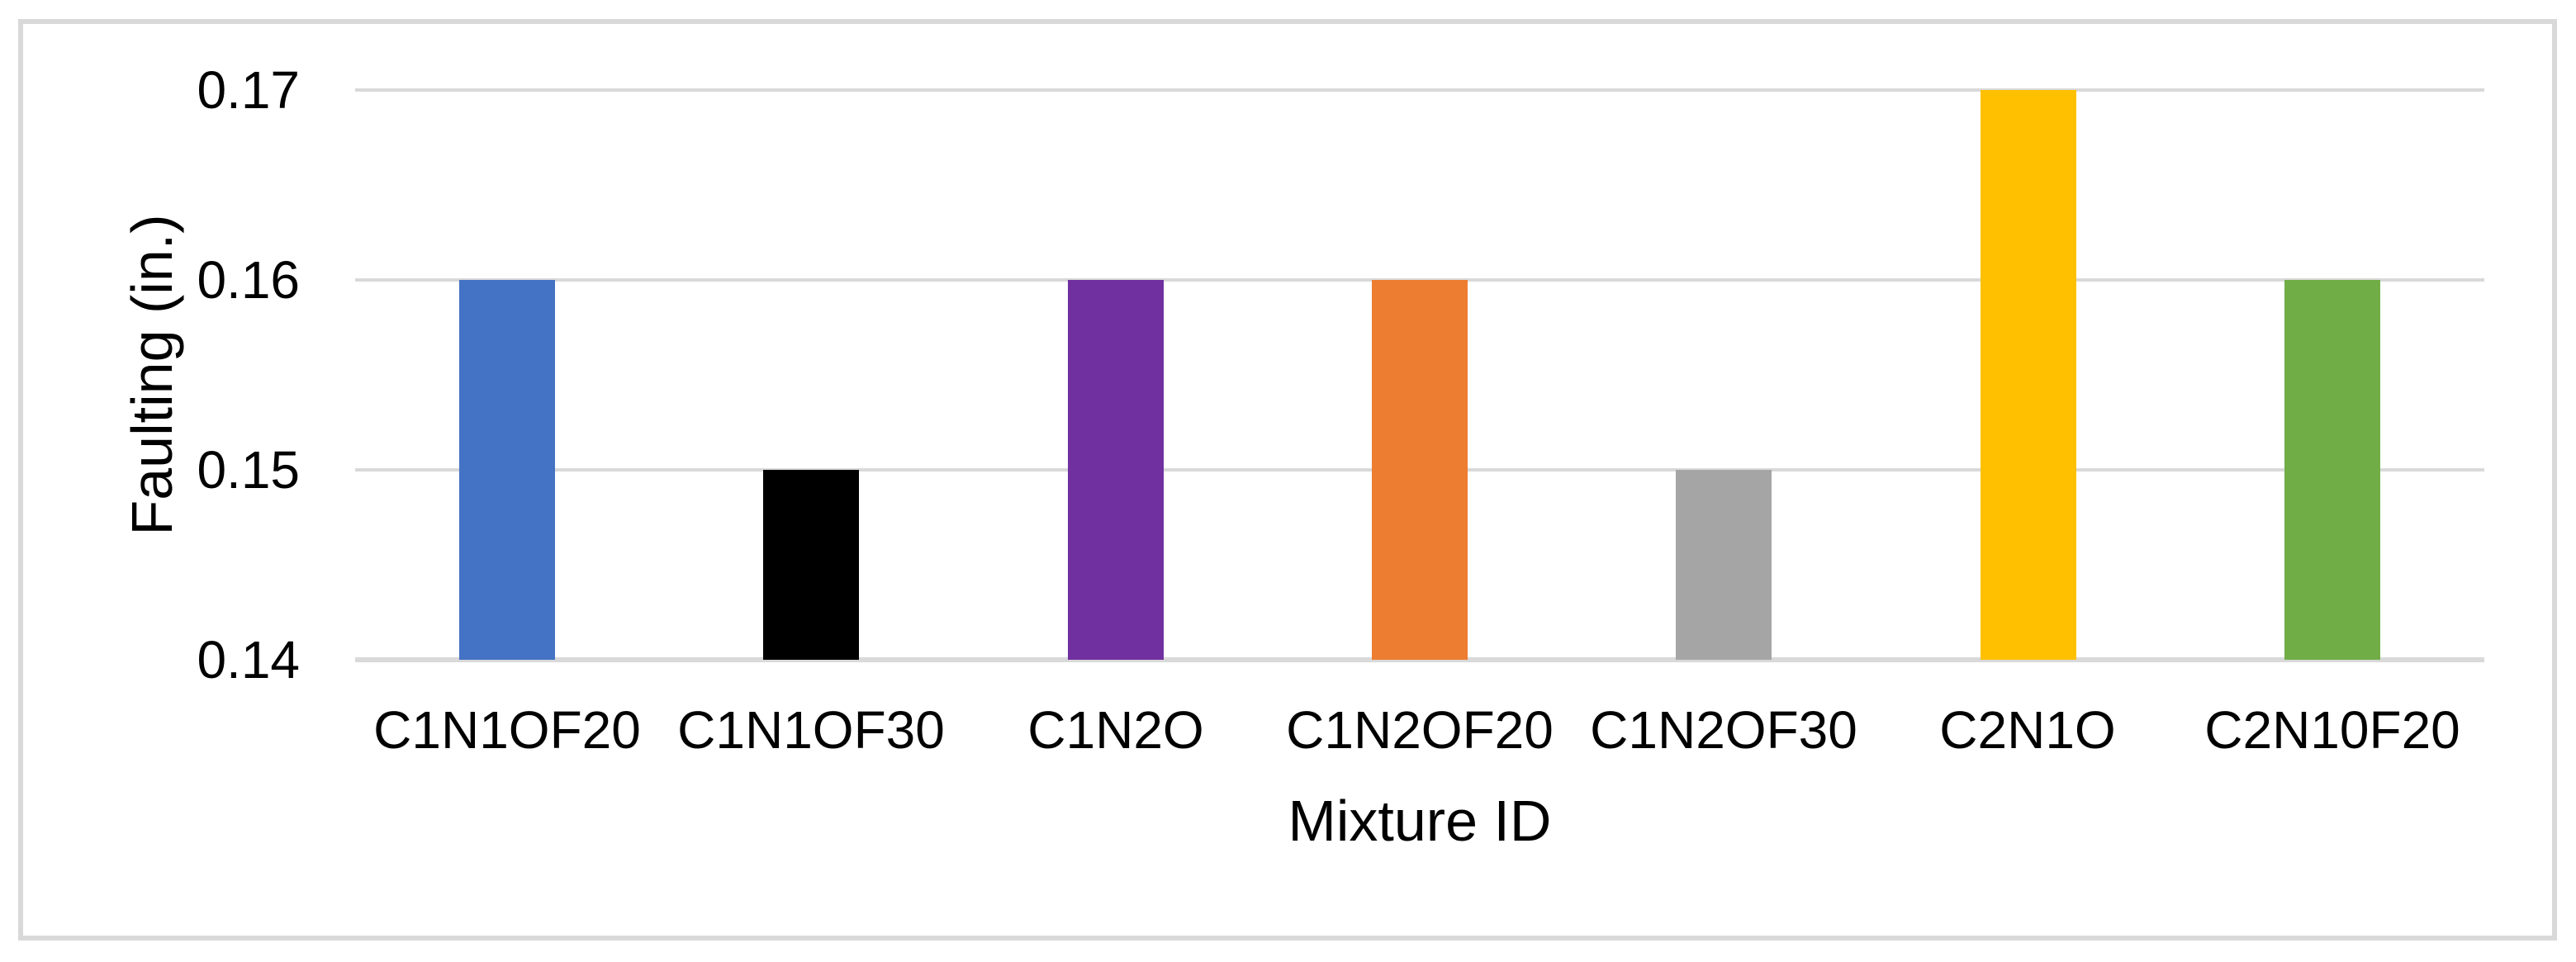 The width and height of the screenshot is (2576, 962). I want to click on bar-C1N2OF20, so click(1420, 470).